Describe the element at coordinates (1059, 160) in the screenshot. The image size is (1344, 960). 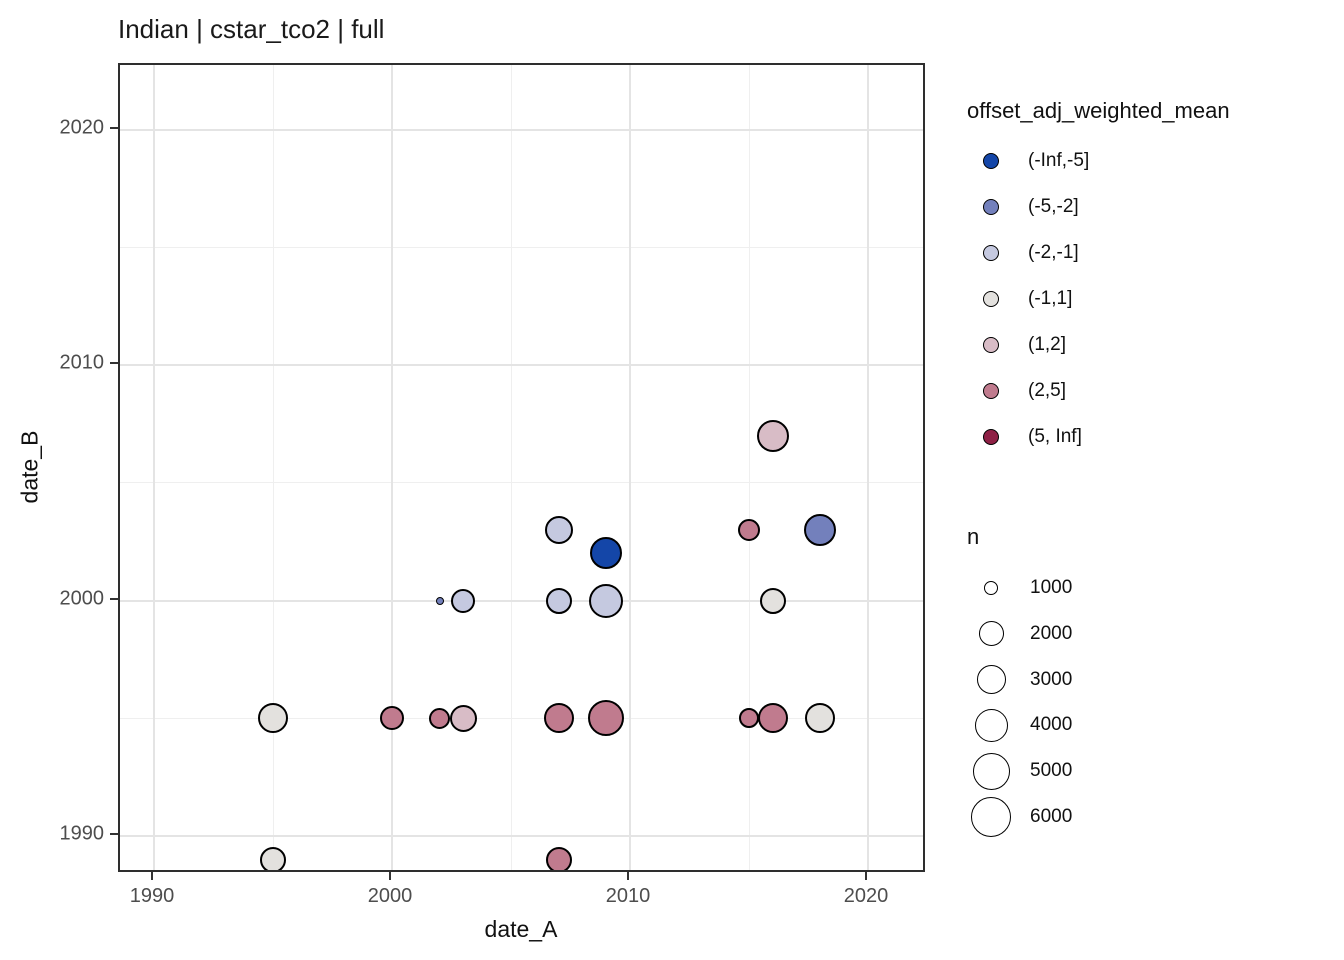
I see `color-legend-label: (-Inf,-5]` at that location.